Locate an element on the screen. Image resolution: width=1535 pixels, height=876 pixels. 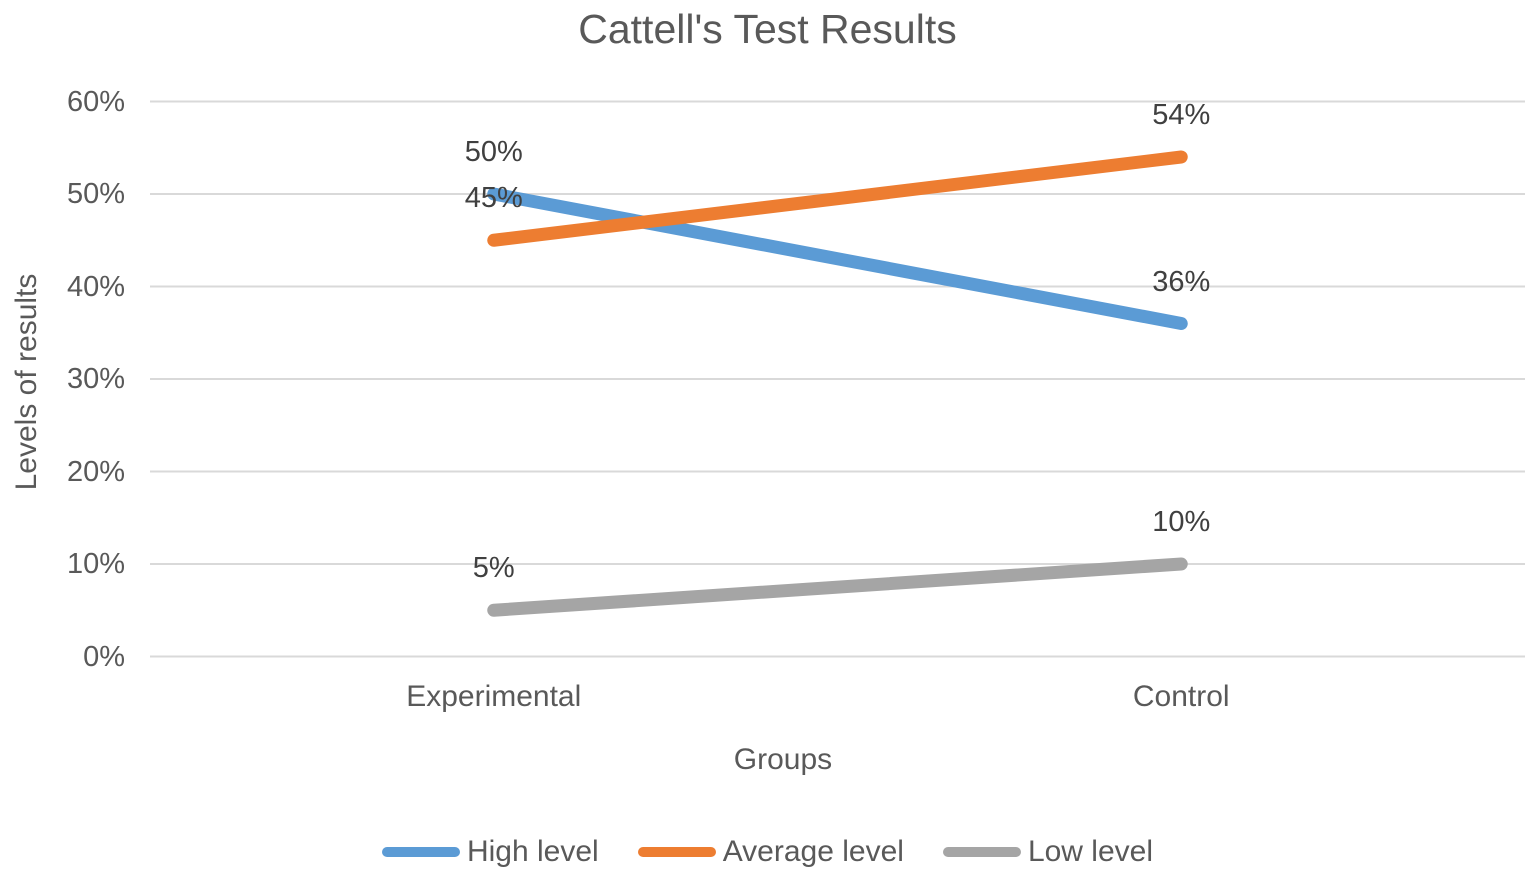
chart-title: Cattell's Test Results is located at coordinates (767, 29).